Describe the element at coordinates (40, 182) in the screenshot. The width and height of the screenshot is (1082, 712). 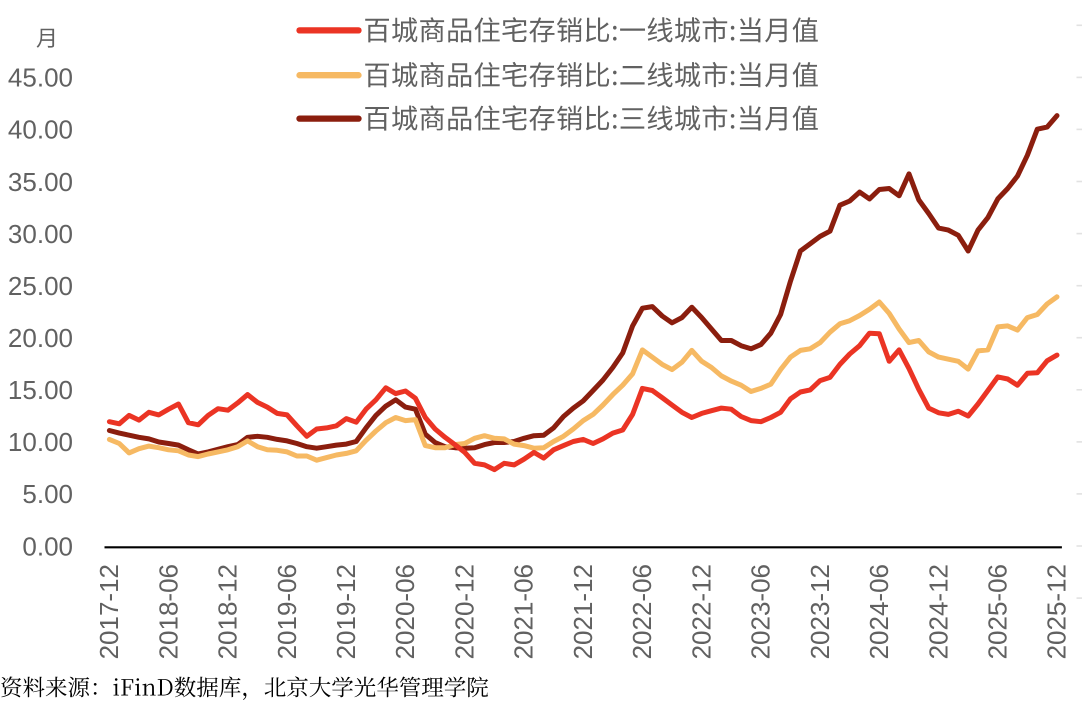
I see `svg-text: 35.00` at that location.